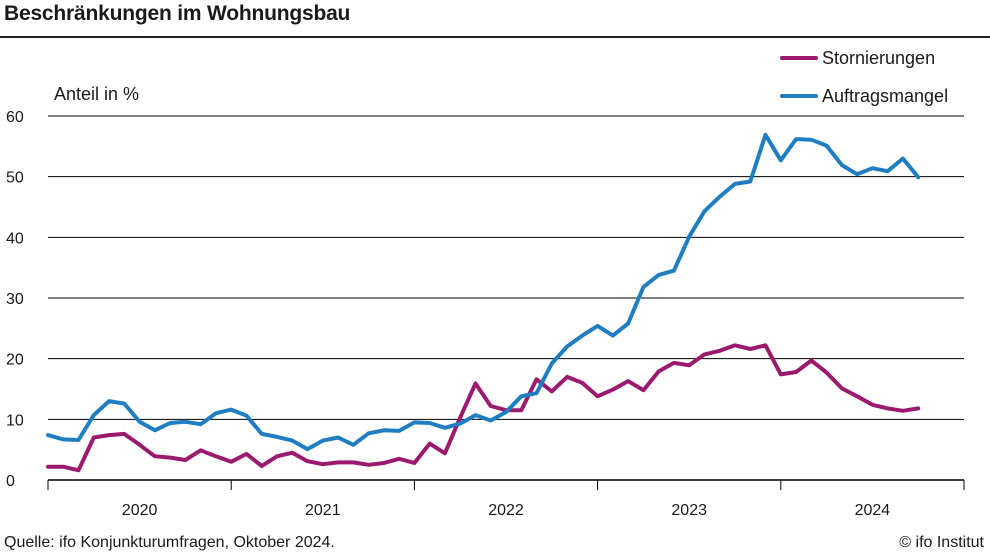 This screenshot has width=990, height=557. I want to click on y-axis-label: Anteil in %, so click(96, 94).